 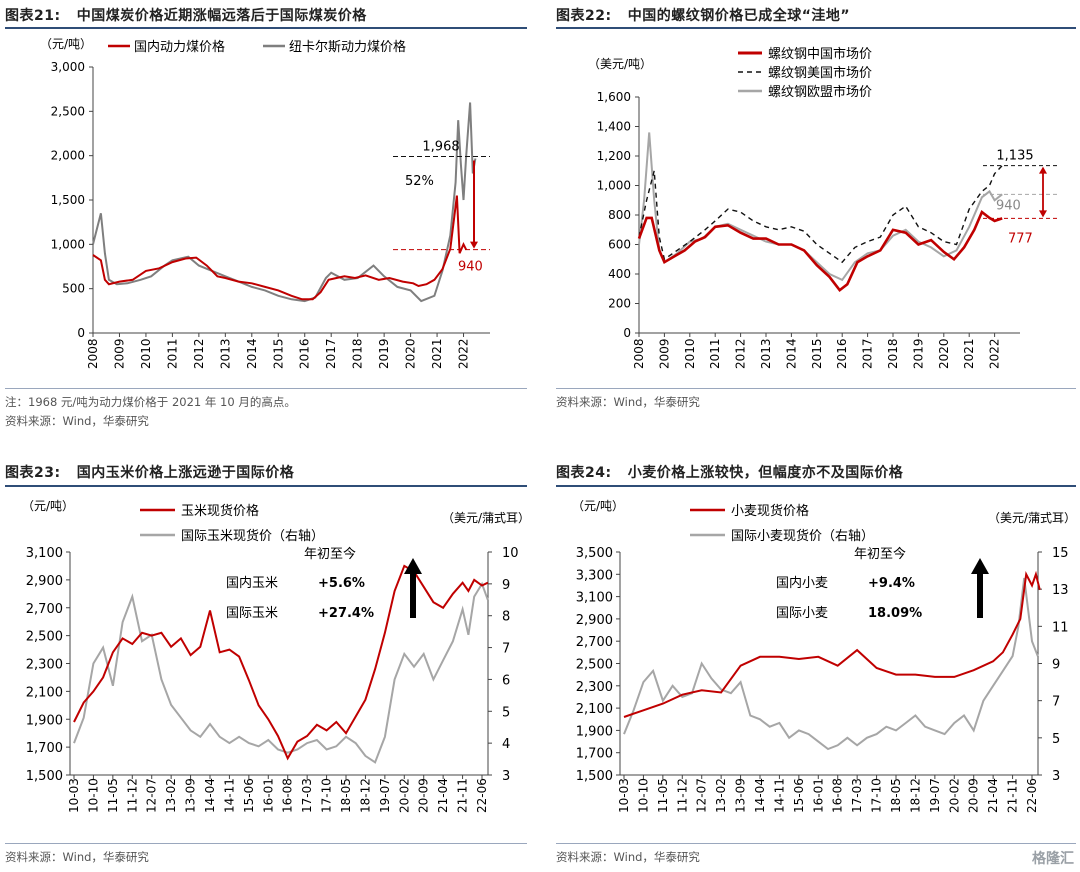 What do you see at coordinates (620, 64) in the screenshot?
I see `y-axis-unit: （美元/吨）` at bounding box center [620, 64].